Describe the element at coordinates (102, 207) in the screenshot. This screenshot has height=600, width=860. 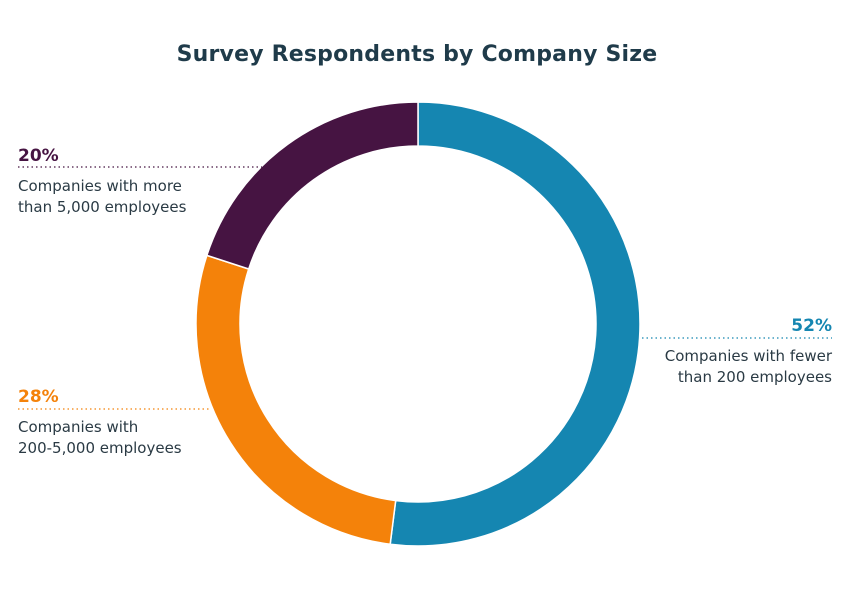
I see `slice-desc-2-line2: than 5,000 employees` at that location.